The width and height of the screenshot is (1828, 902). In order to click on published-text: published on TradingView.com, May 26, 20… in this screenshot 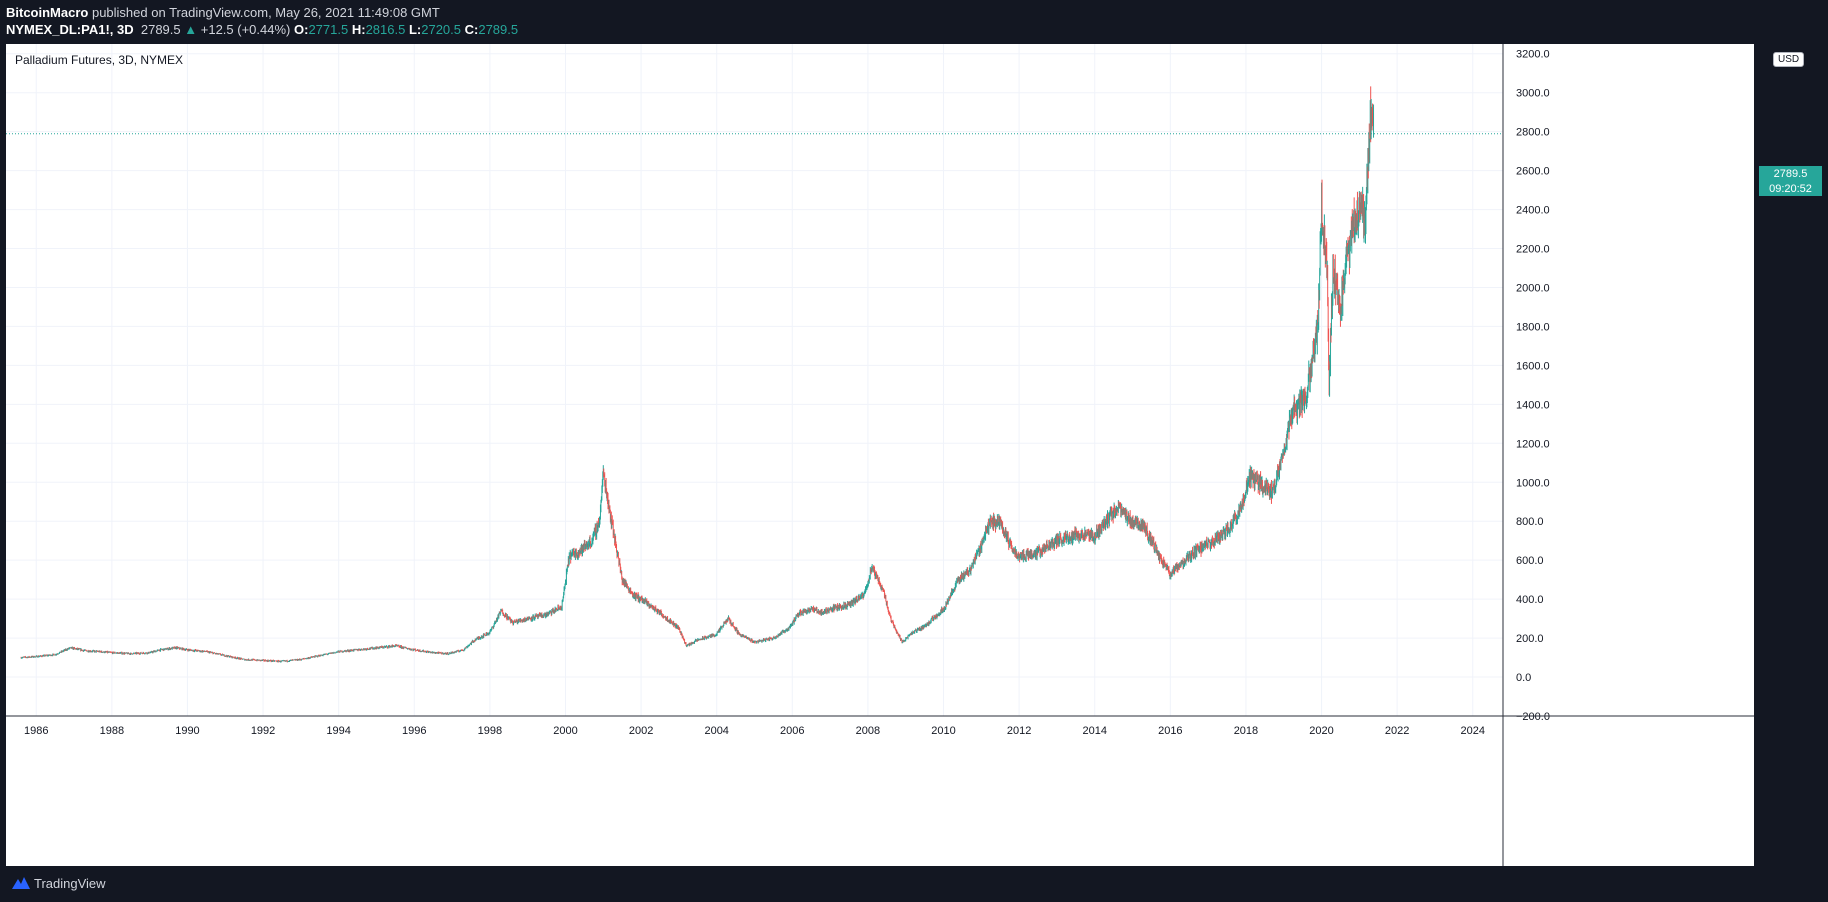, I will do `click(265, 12)`.